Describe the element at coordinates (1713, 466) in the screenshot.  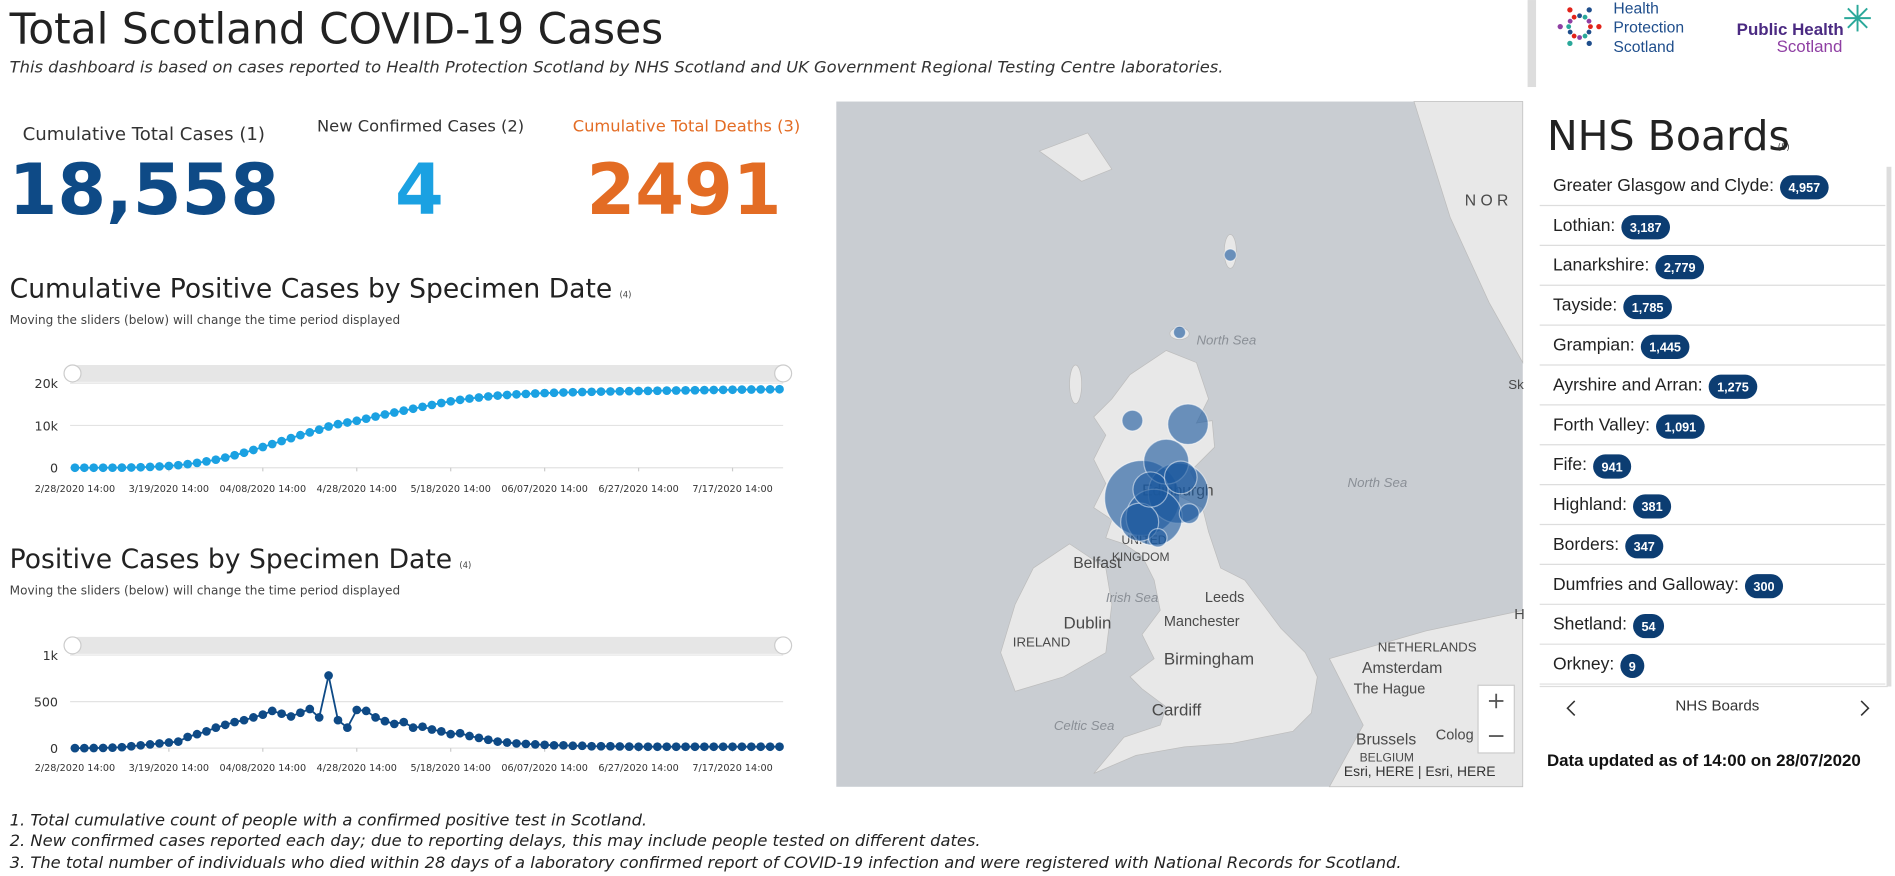
I see `board-row` at that location.